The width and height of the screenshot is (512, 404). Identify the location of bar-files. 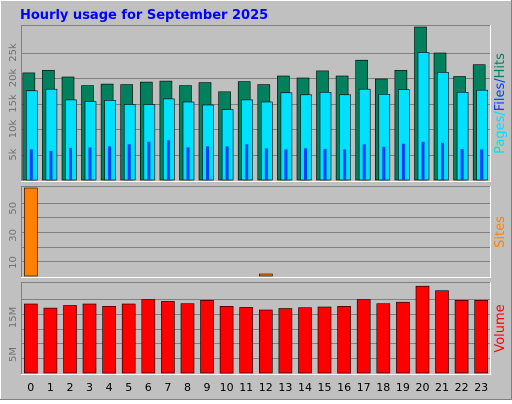
(31, 135).